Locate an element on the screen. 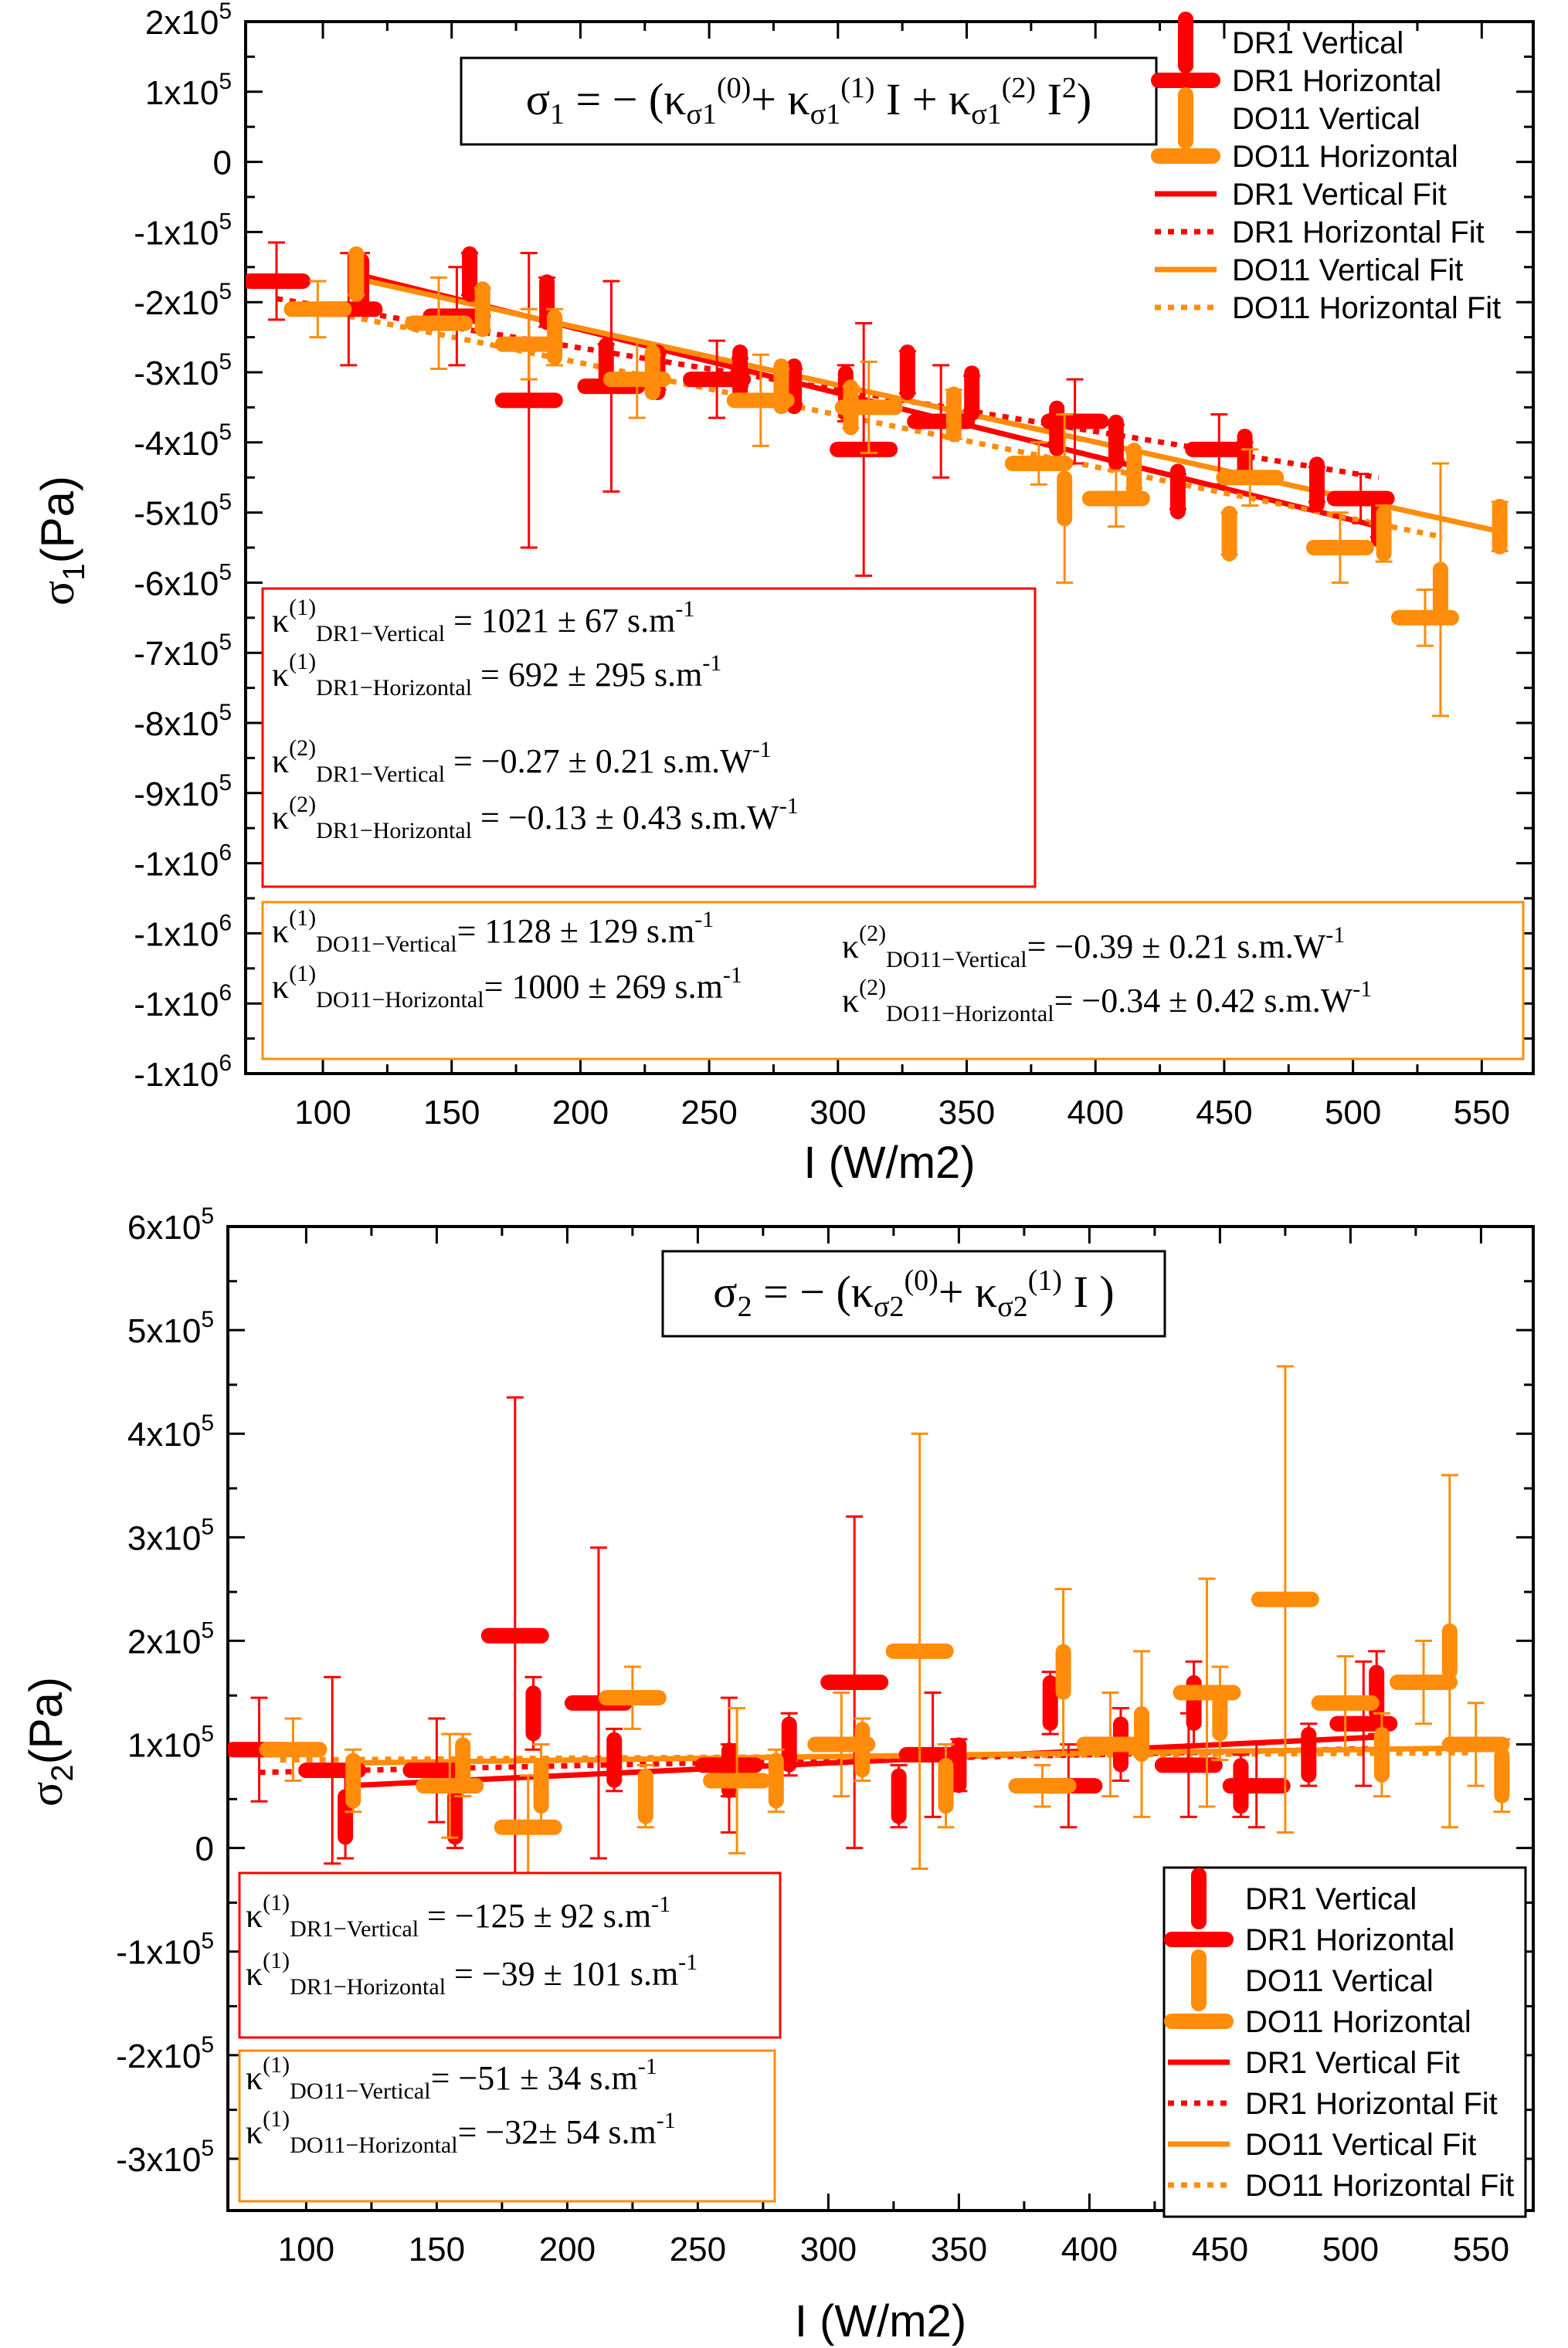 This screenshot has height=2348, width=1568. y-tick-mantissa: 5x10 is located at coordinates (164, 1331).